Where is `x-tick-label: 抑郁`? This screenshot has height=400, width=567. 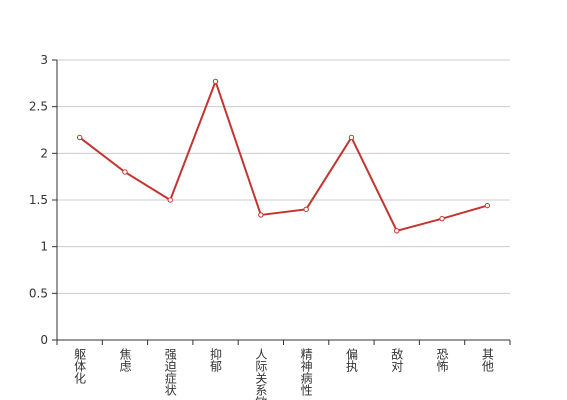 x-tick-label: 抑郁 is located at coordinates (216, 360).